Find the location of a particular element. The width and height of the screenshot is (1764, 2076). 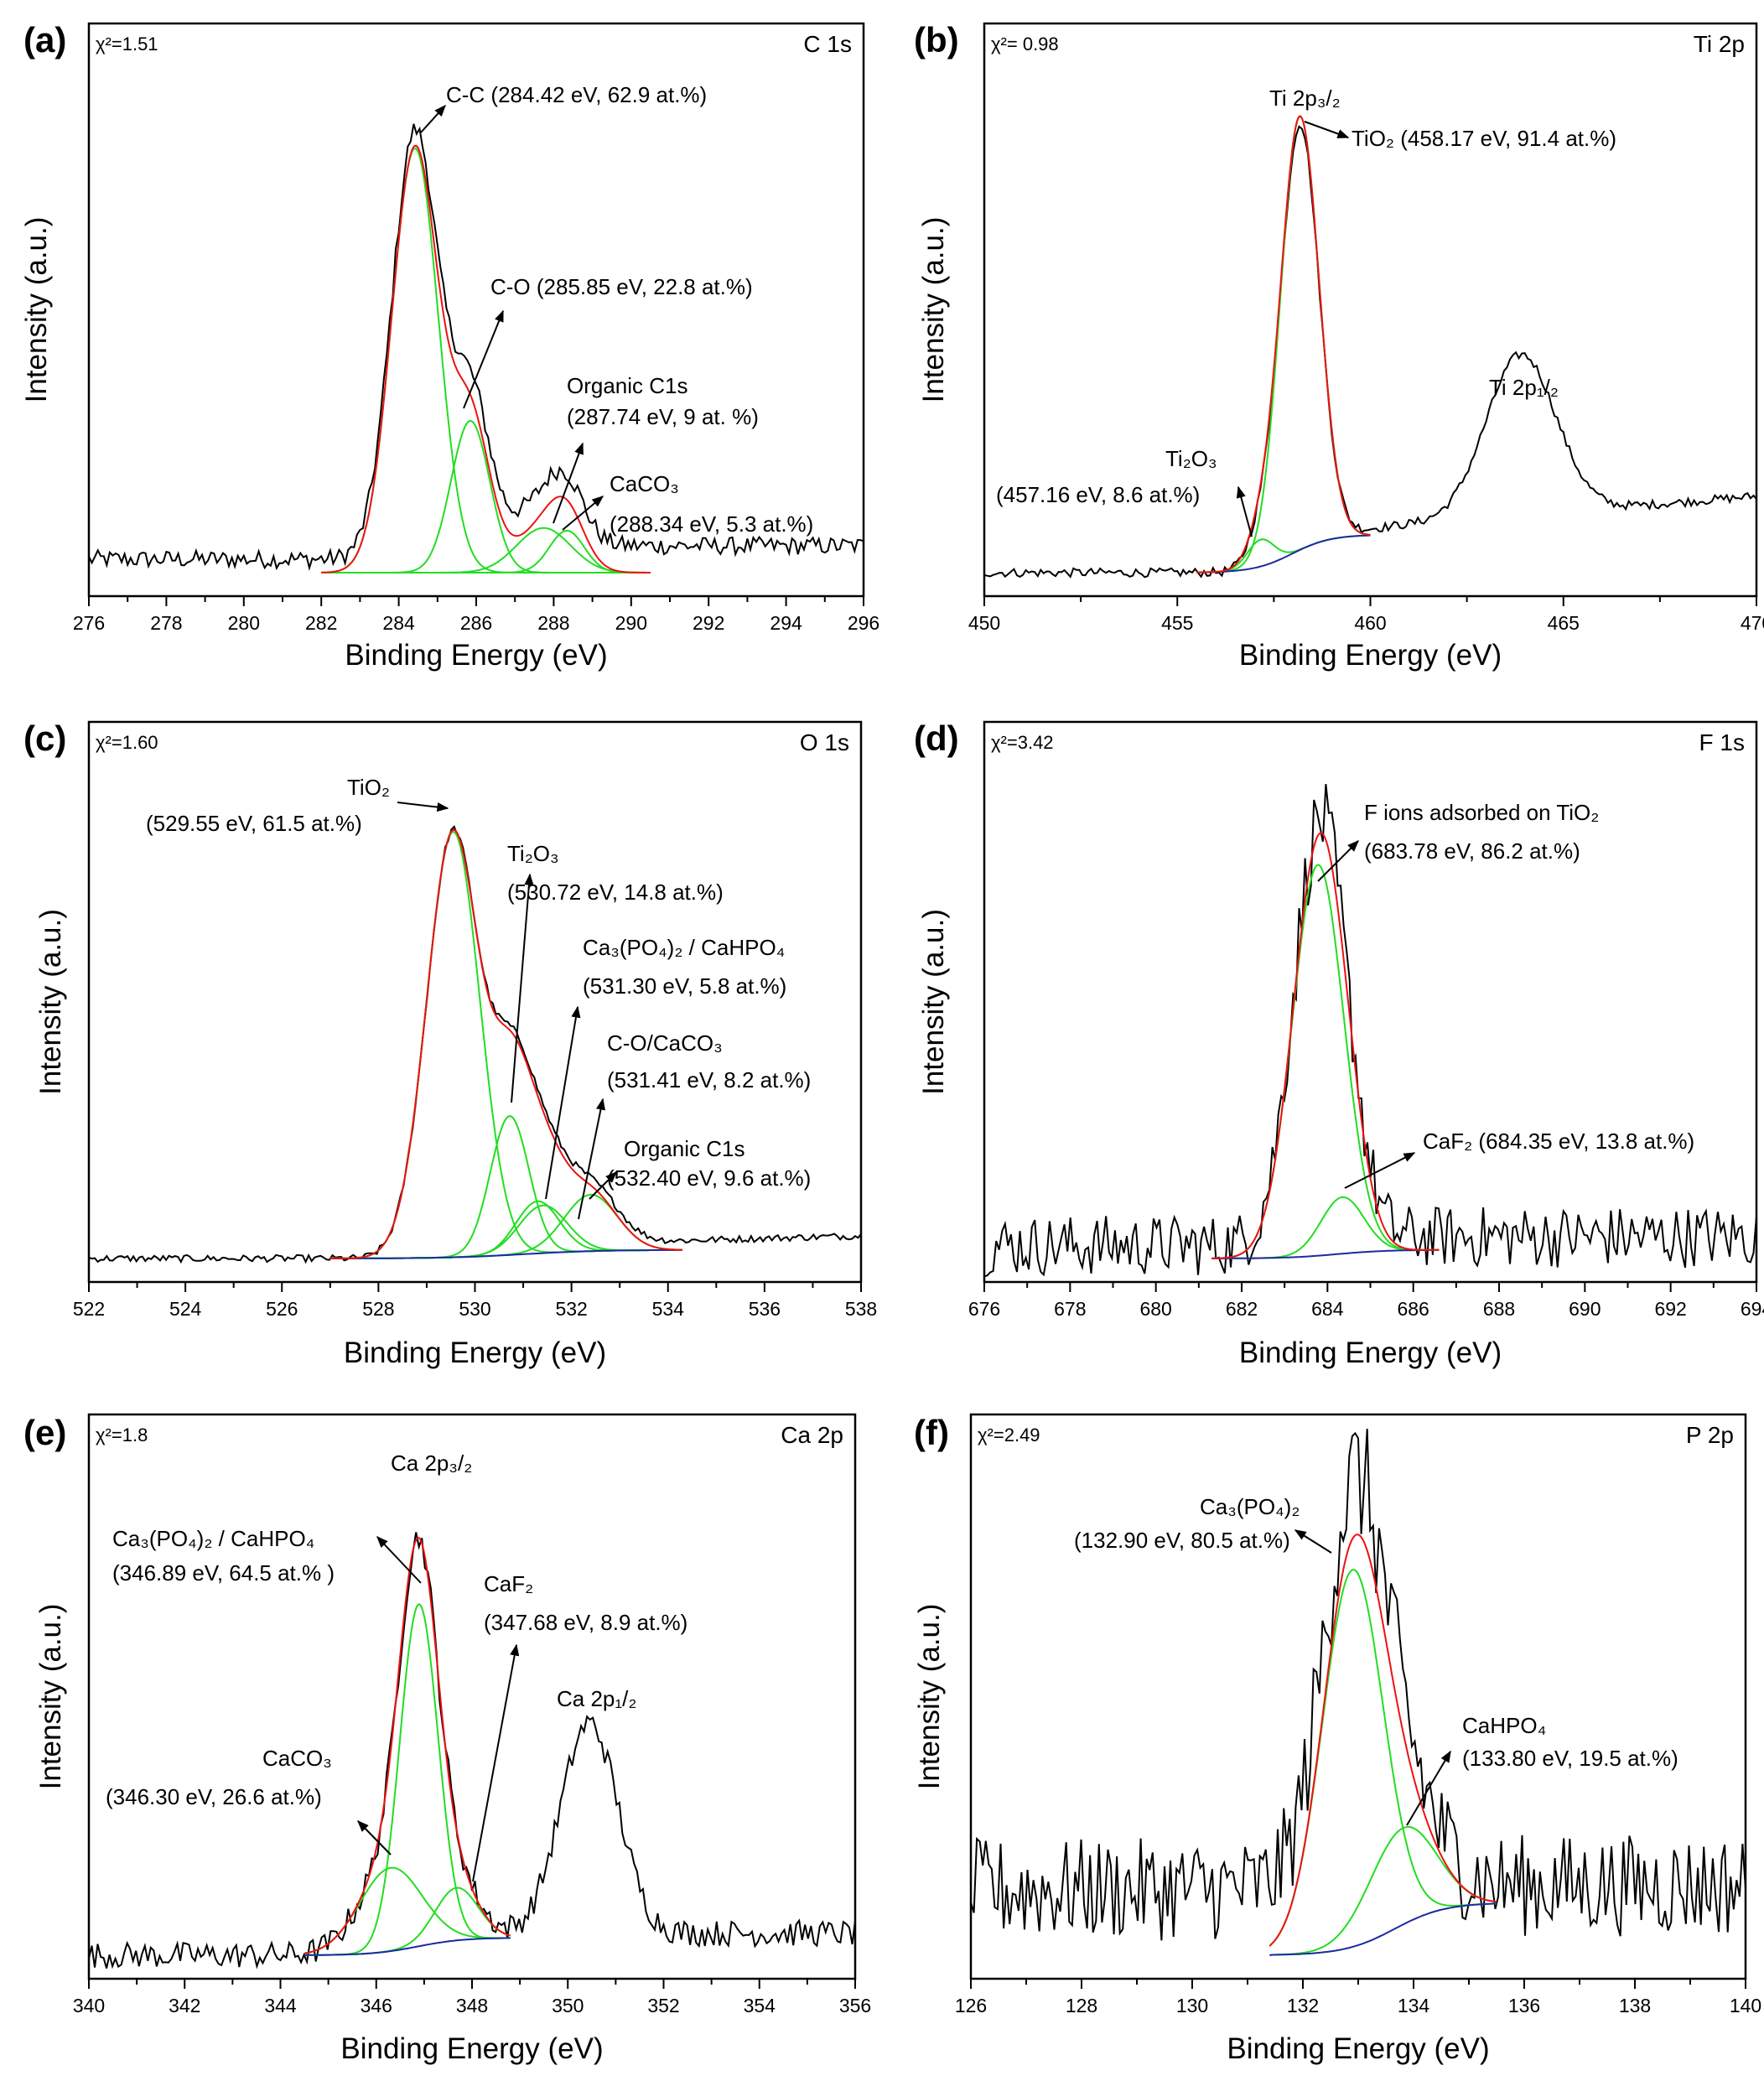

peak-annotation-text: (531.30 eV, 5.8 at.%) is located at coordinates (684, 986).